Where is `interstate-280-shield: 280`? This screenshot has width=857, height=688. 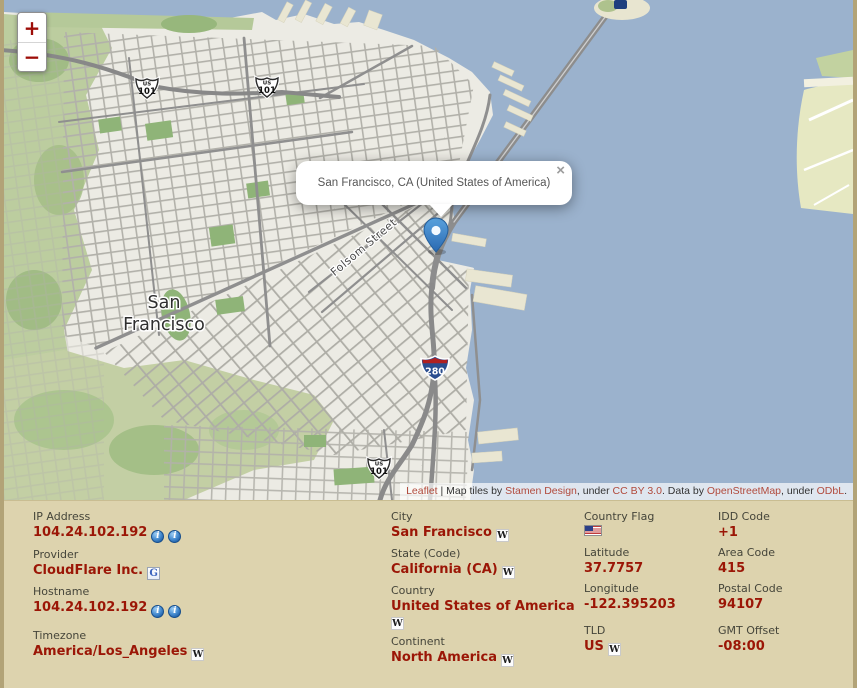
interstate-280-shield: 280 is located at coordinates (435, 368).